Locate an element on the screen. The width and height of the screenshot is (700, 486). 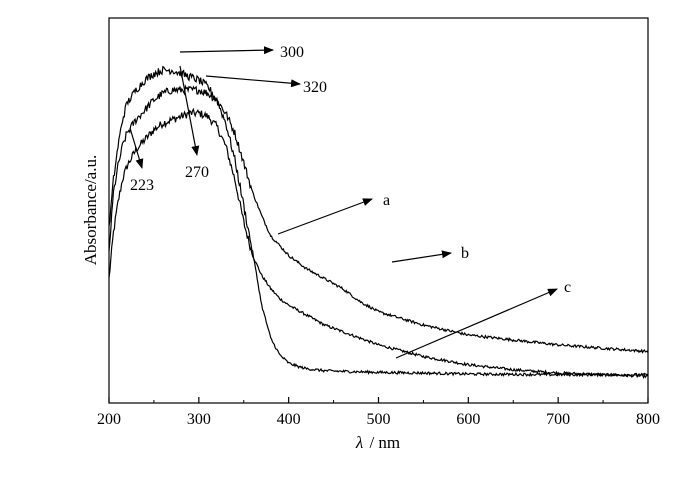
annotation-label-300: 300 is located at coordinates (292, 52).